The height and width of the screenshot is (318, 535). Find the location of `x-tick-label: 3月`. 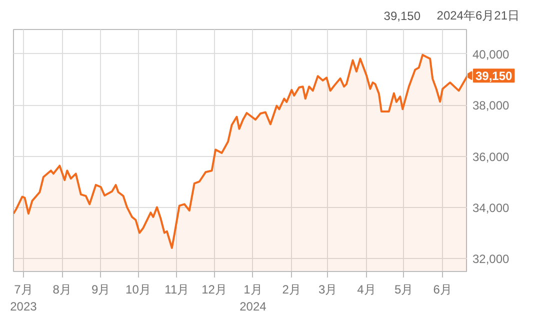

x-tick-label: 3月 is located at coordinates (328, 289).